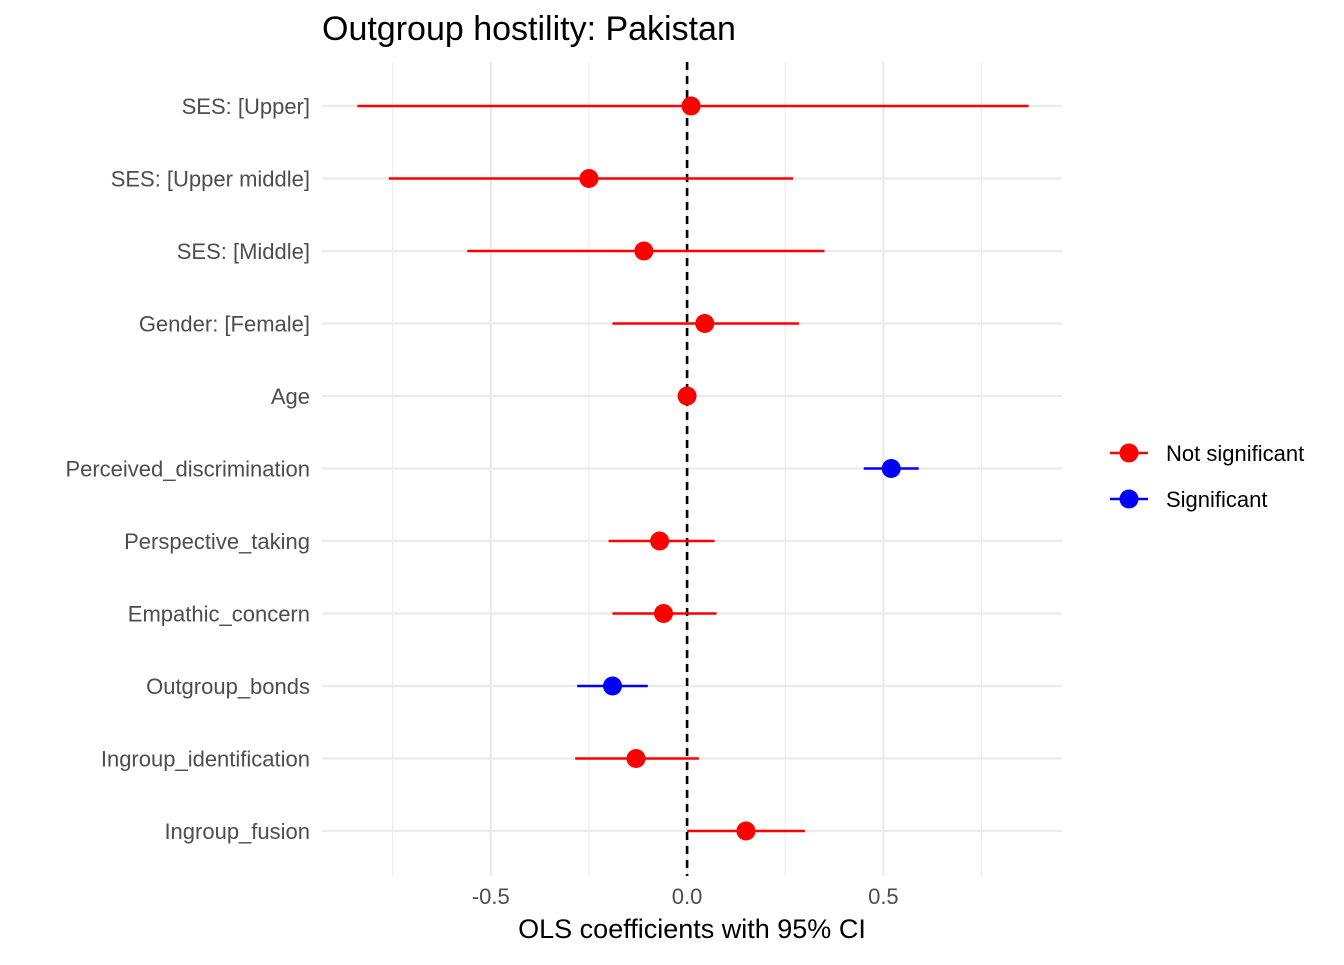 This screenshot has width=1344, height=965. Describe the element at coordinates (1235, 453) in the screenshot. I see `legend-label: Not significant` at that location.